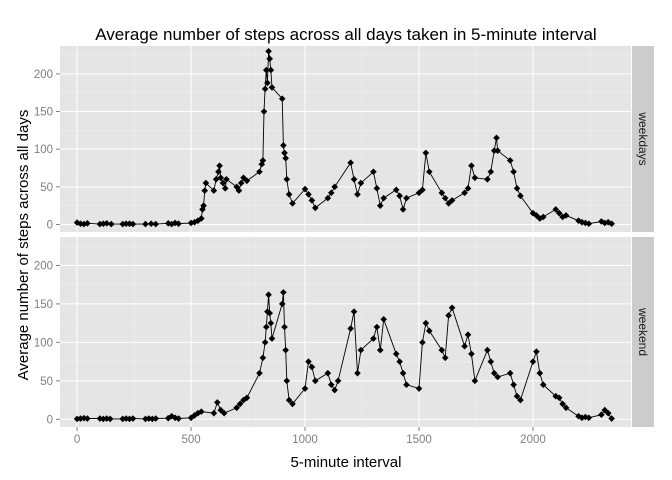 This screenshot has height=480, width=672. I want to click on x-tick-label: 2000, so click(533, 440).